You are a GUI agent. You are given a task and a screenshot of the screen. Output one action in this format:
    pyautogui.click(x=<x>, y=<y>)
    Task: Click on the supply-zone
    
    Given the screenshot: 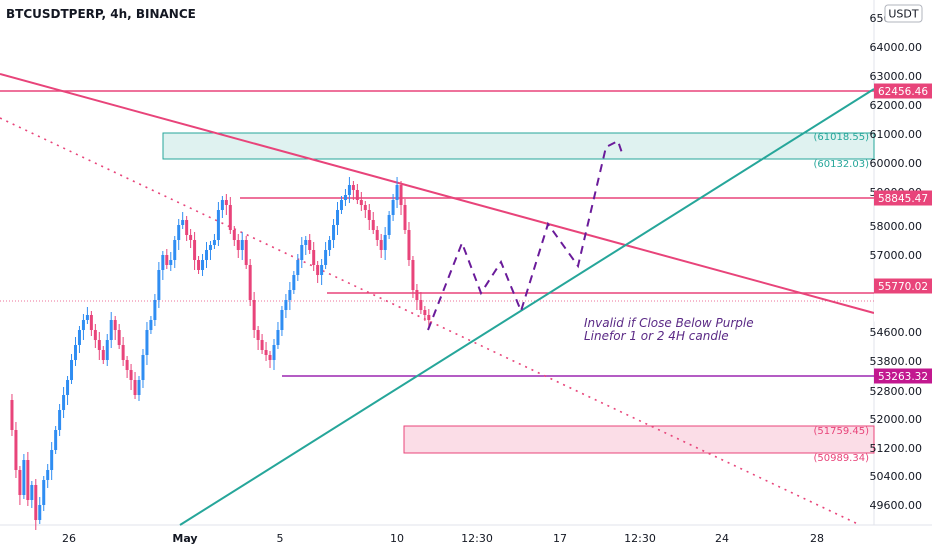 What is the action you would take?
    pyautogui.click(x=518, y=146)
    